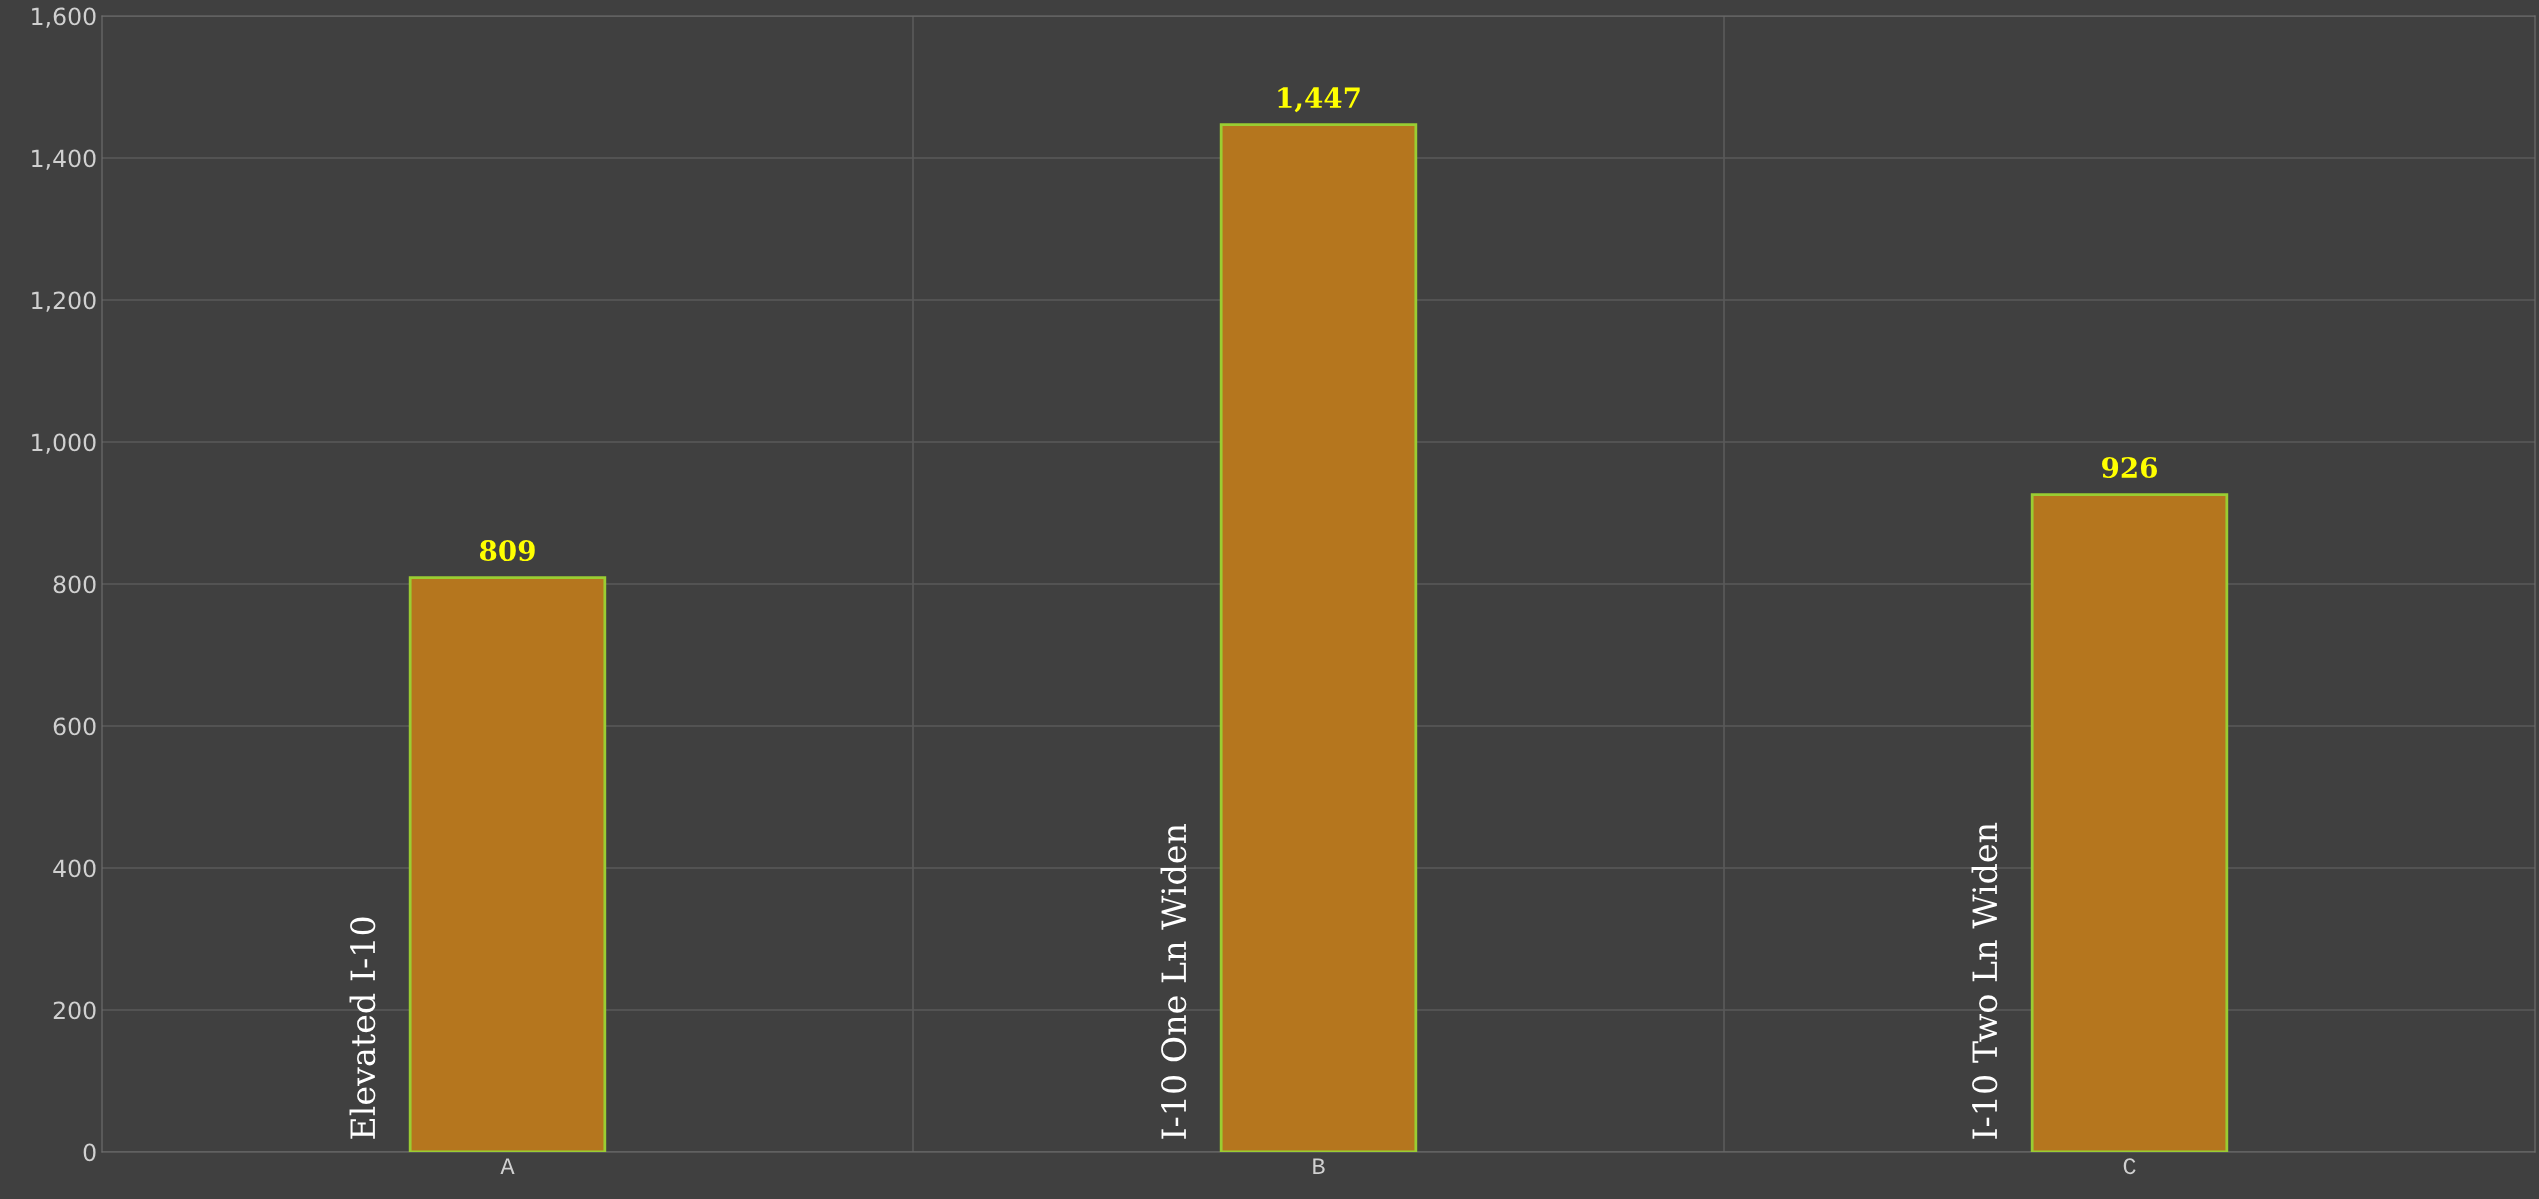 This screenshot has width=2539, height=1199. Describe the element at coordinates (74, 584) in the screenshot. I see `y-tick-label: 800` at that location.